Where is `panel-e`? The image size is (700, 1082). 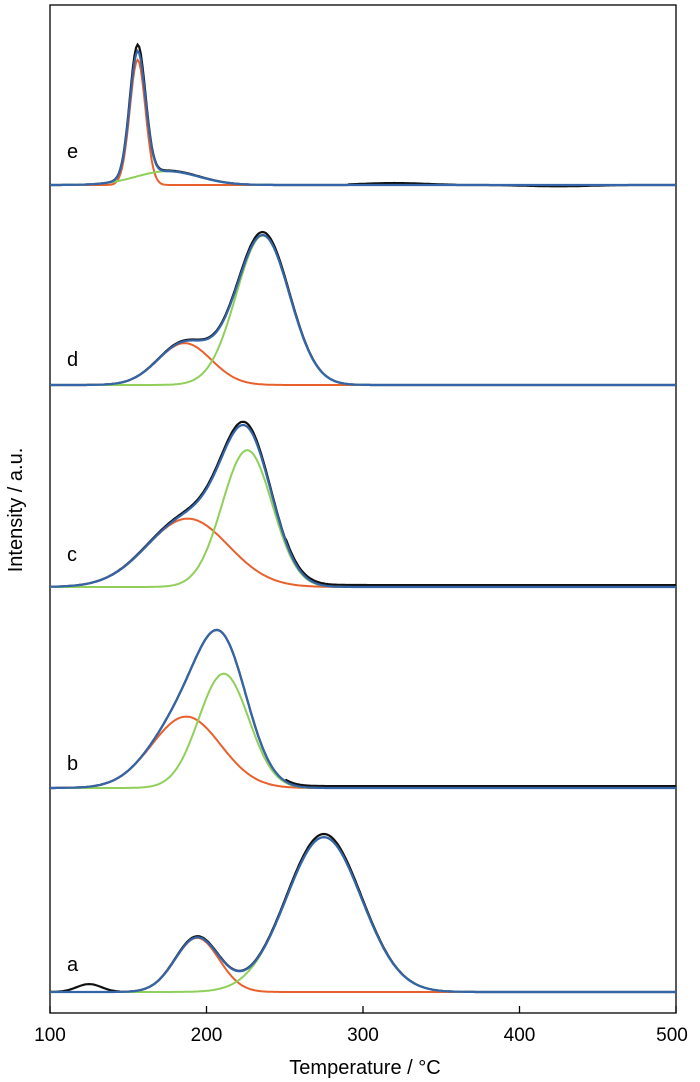
panel-e is located at coordinates (363, 115).